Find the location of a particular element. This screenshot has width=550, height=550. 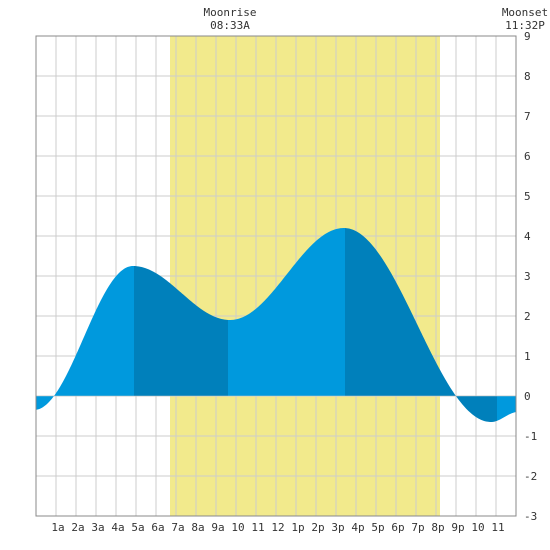

y-tick-label: 3 is located at coordinates (527, 276).